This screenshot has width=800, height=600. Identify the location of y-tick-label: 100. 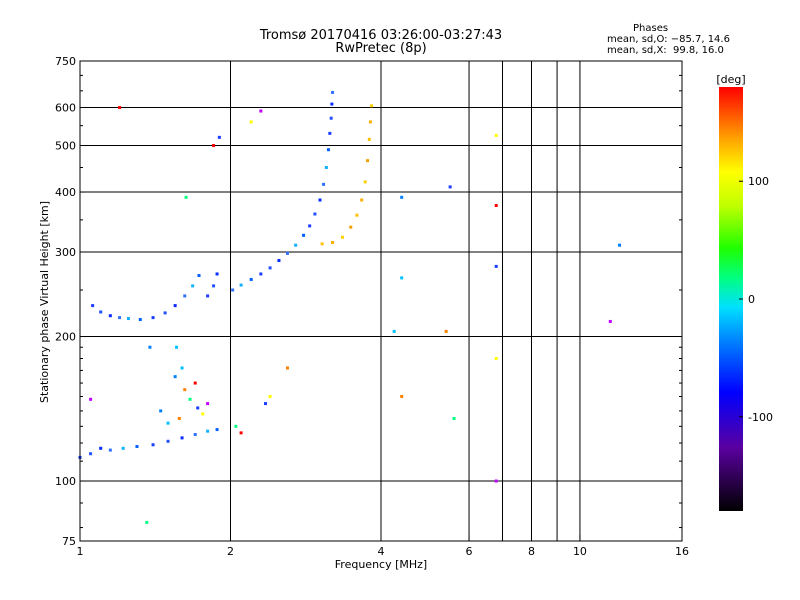
(65, 481).